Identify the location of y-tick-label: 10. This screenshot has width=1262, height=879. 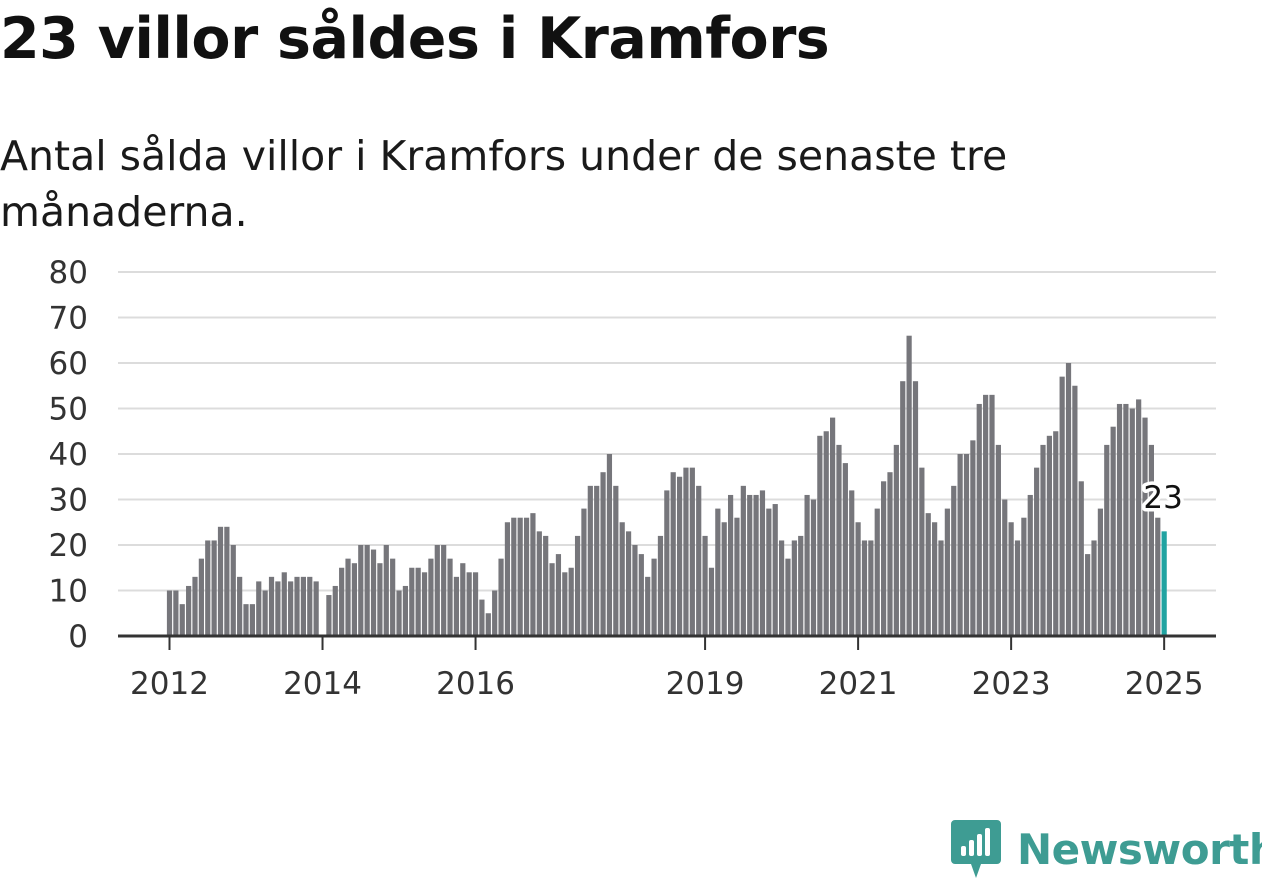
(68, 592).